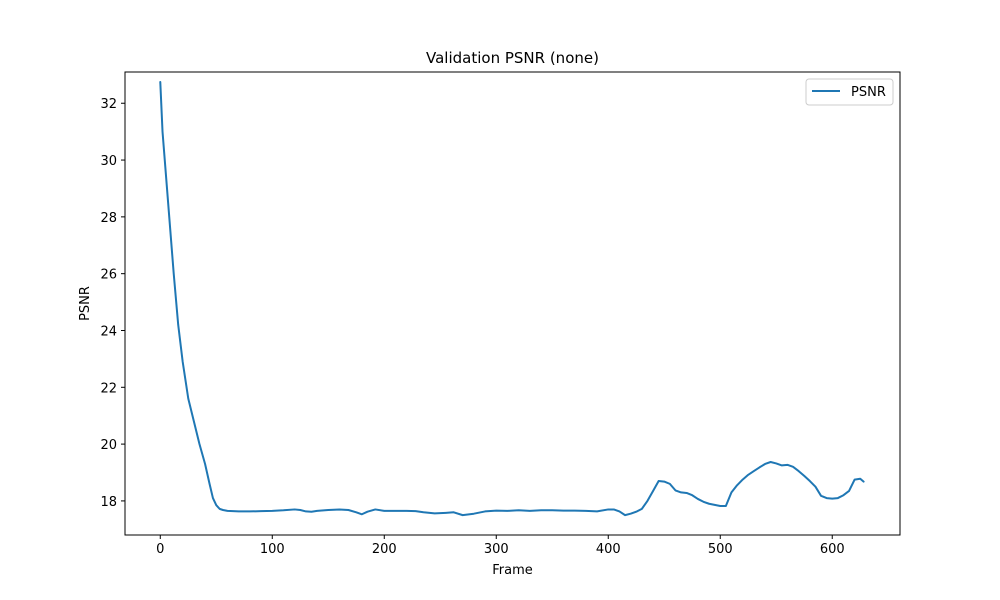 This screenshot has width=1000, height=600. Describe the element at coordinates (108, 104) in the screenshot. I see `y-tick-label: 32` at that location.